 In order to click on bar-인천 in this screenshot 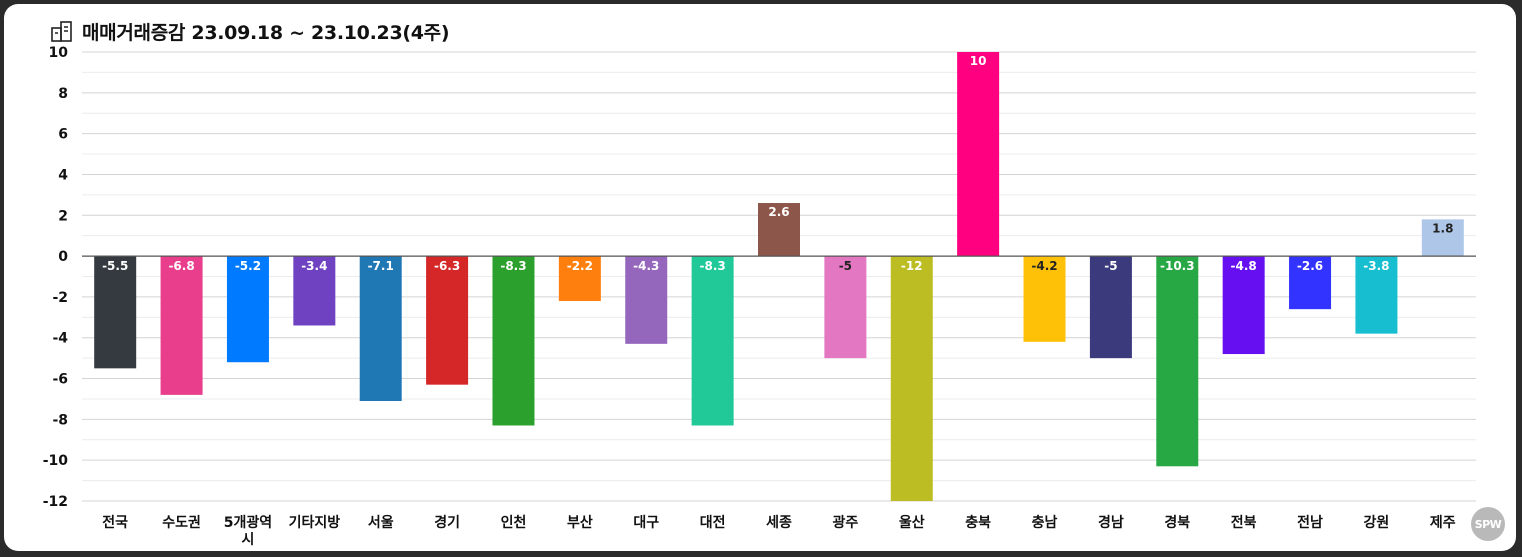, I will do `click(513, 341)`.